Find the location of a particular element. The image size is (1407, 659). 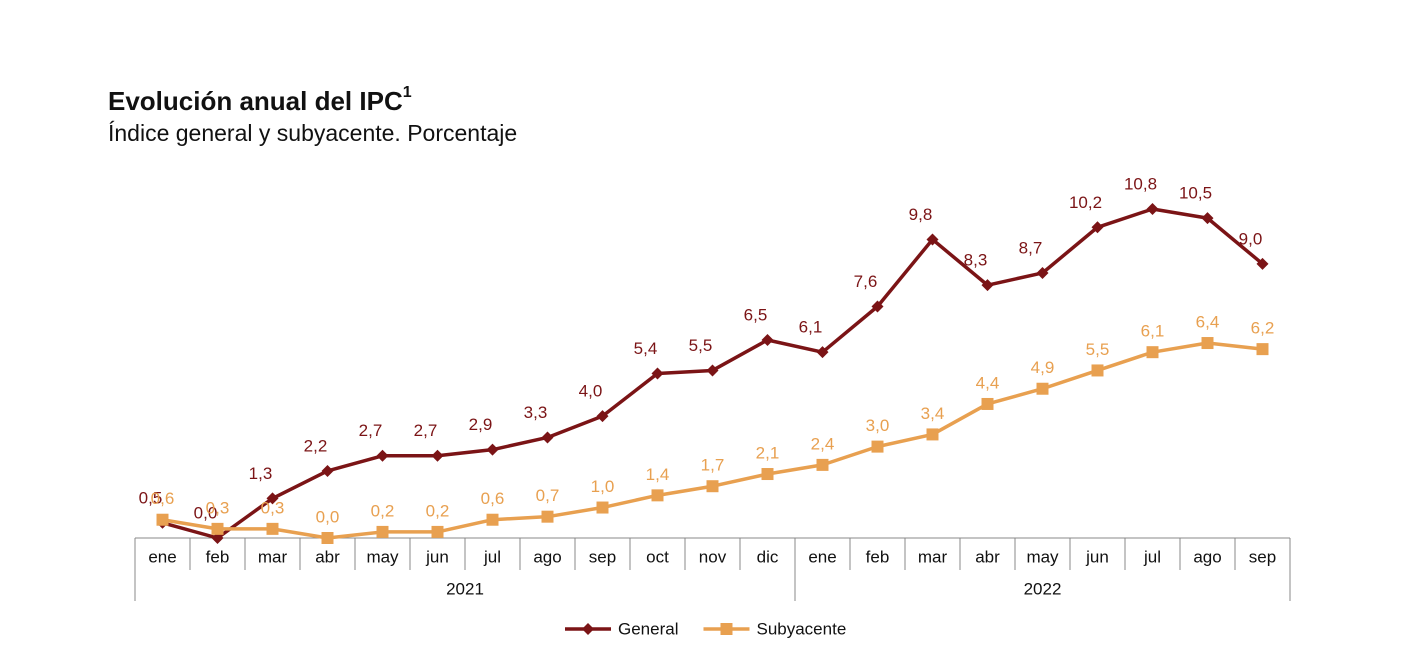

data-label: 2,9 is located at coordinates (481, 424).